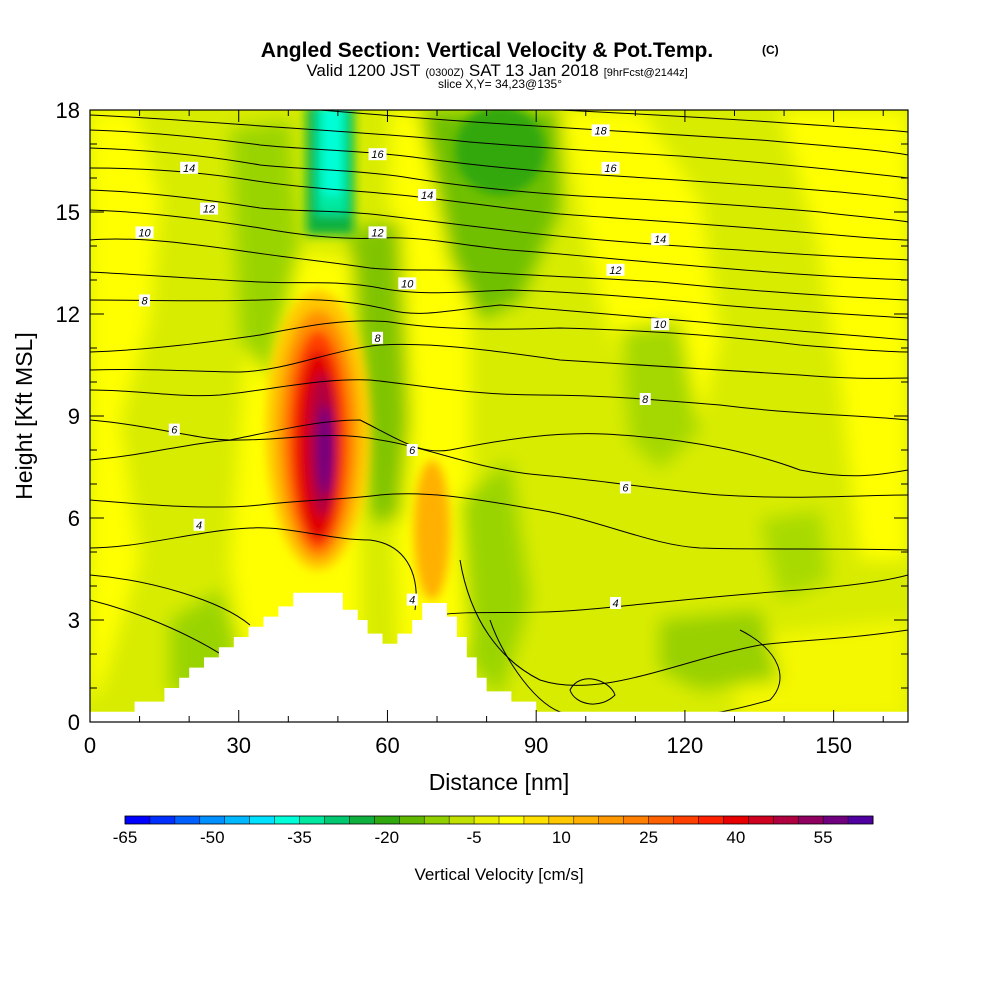 The width and height of the screenshot is (1000, 1000). Describe the element at coordinates (685, 745) in the screenshot. I see `x-tick-label: 120` at that location.